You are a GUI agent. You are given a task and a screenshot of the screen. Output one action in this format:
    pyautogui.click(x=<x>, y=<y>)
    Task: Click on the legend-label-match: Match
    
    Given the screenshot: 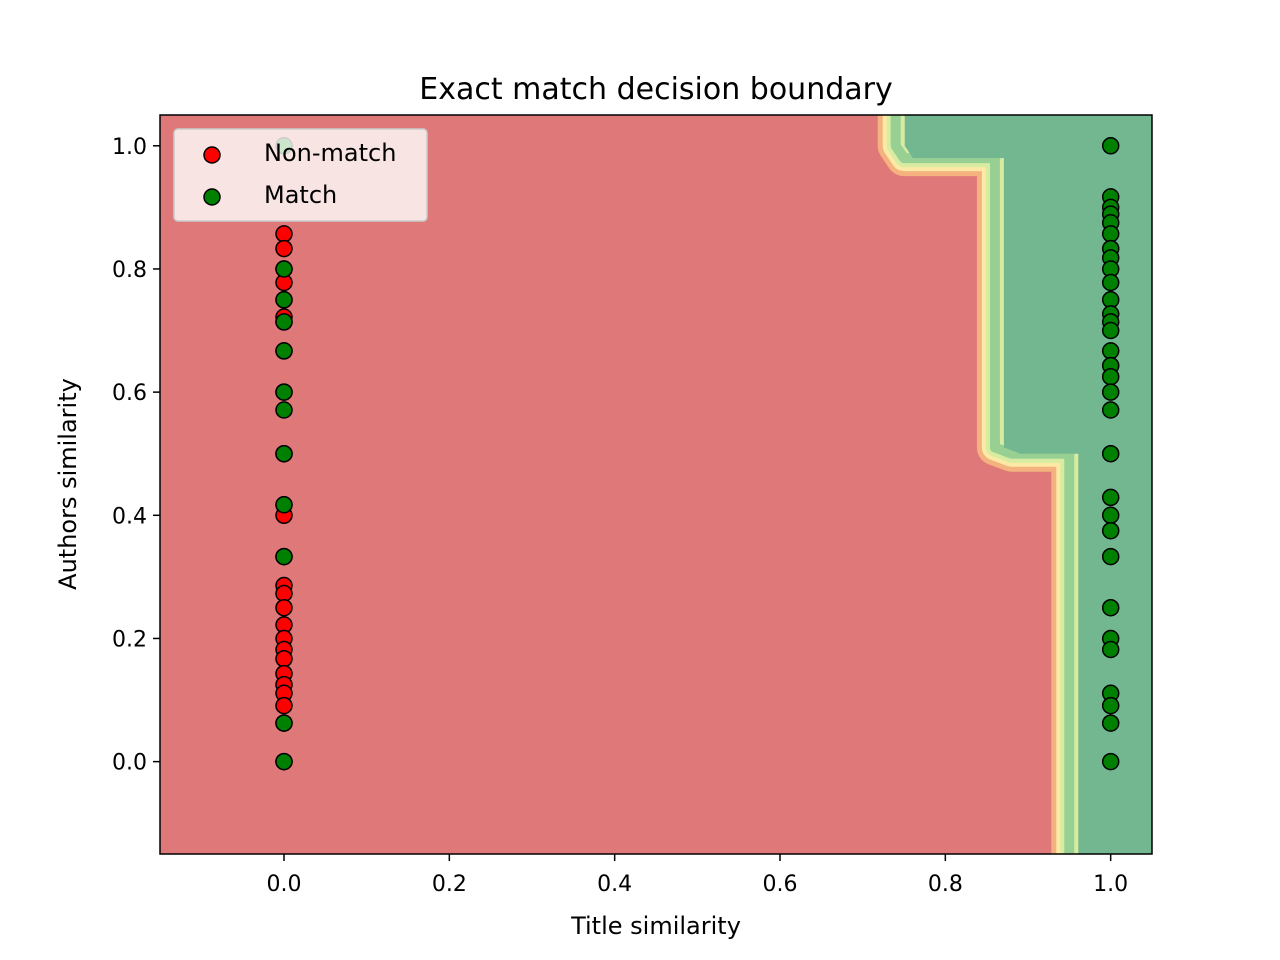 What is the action you would take?
    pyautogui.click(x=300, y=195)
    